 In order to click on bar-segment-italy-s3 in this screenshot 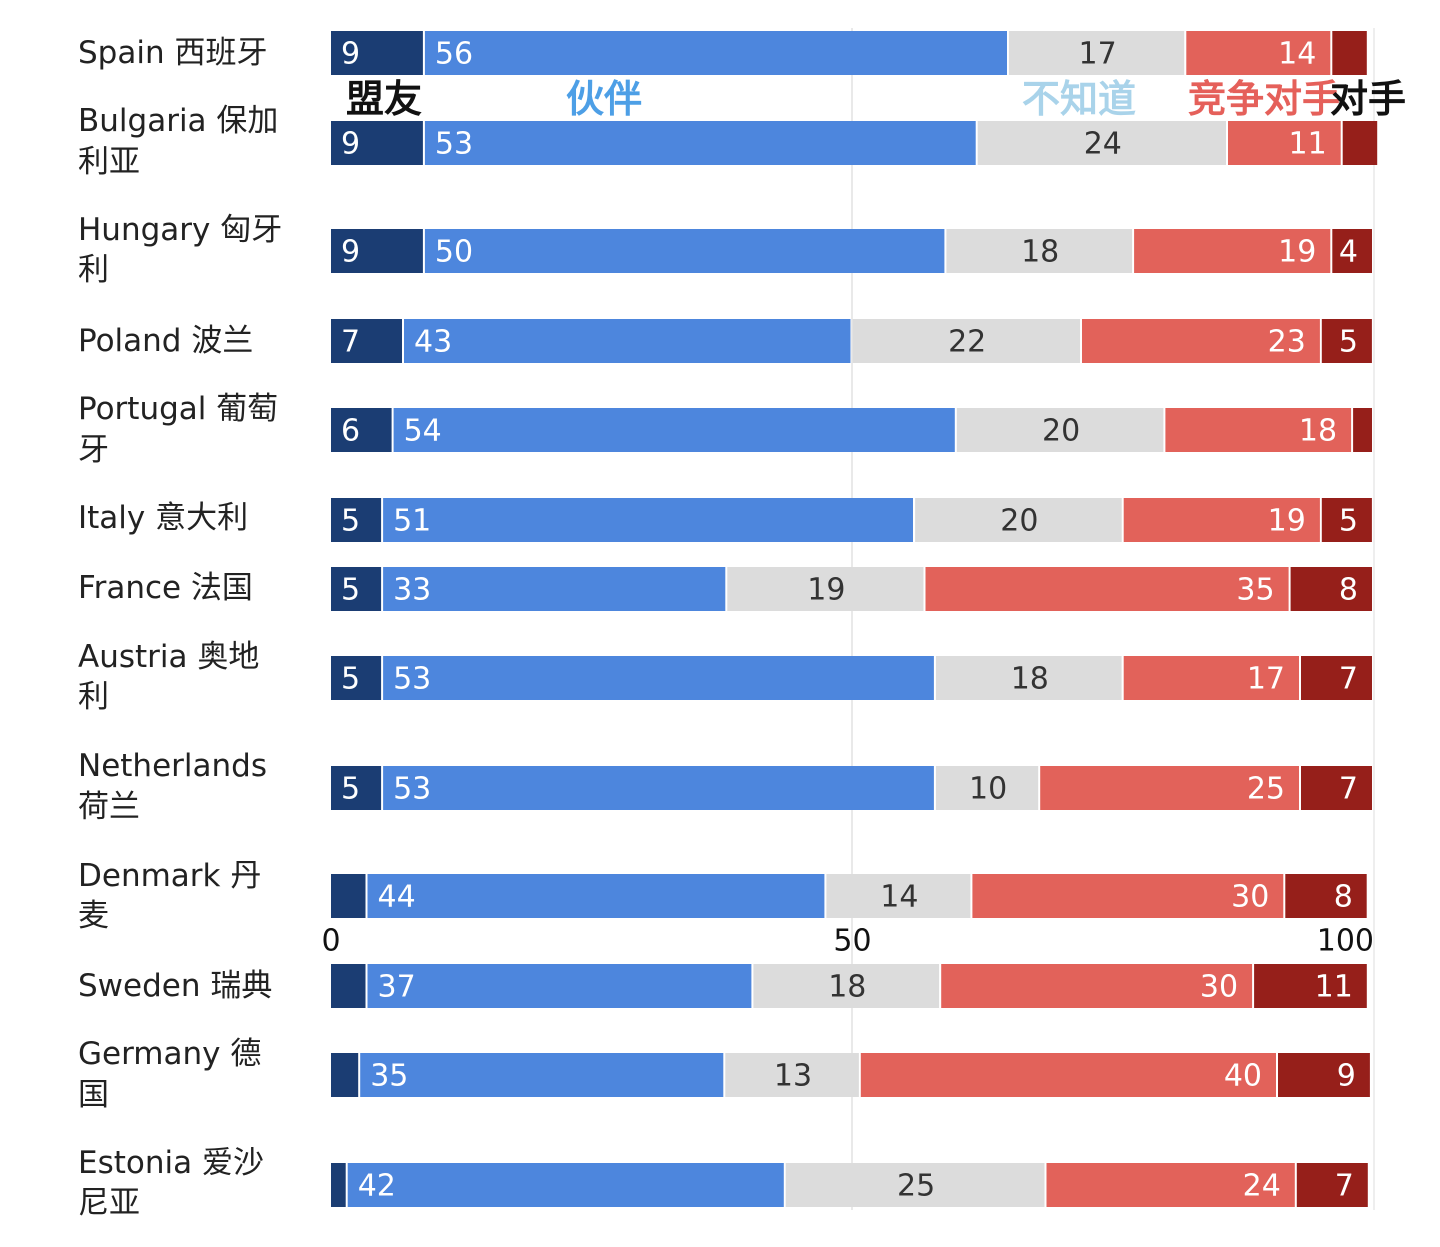, I will do `click(1221, 520)`.